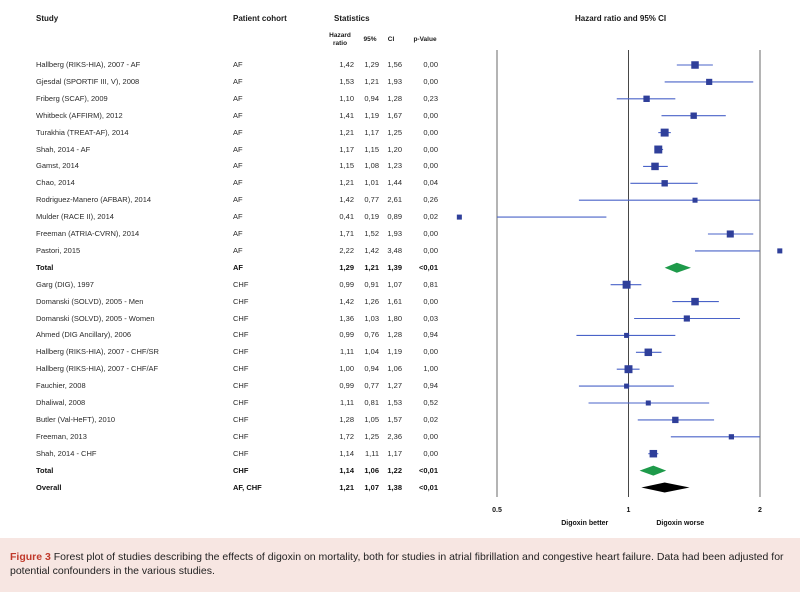 The height and width of the screenshot is (592, 800). What do you see at coordinates (346, 200) in the screenshot?
I see `hazard-ratio-value: 1,42` at bounding box center [346, 200].